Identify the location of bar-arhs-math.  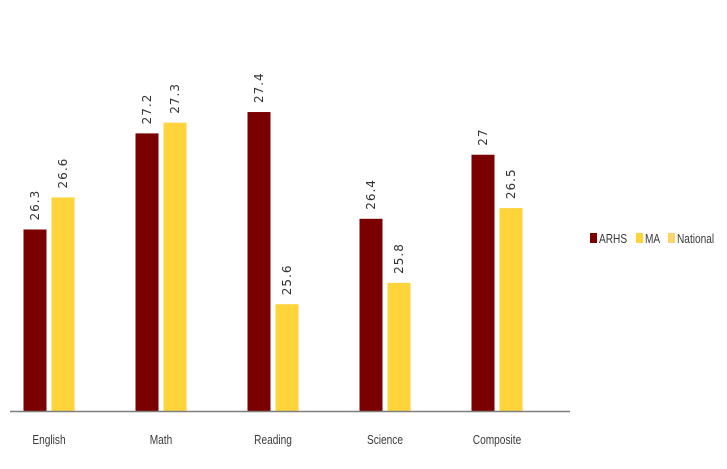
(147, 272).